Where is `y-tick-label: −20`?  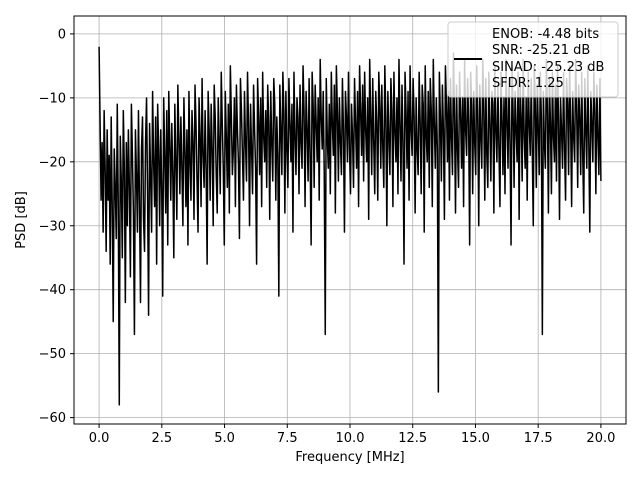 y-tick-label: −20 is located at coordinates (52, 162).